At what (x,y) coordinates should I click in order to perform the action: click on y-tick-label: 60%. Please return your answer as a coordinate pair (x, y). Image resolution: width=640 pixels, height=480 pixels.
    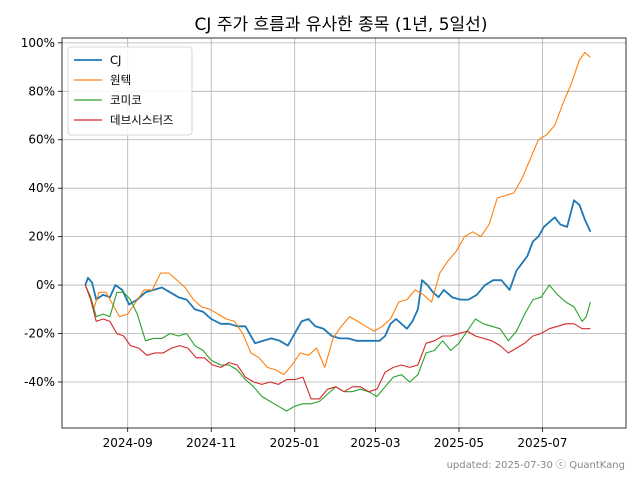
    Looking at the image, I should click on (41, 140).